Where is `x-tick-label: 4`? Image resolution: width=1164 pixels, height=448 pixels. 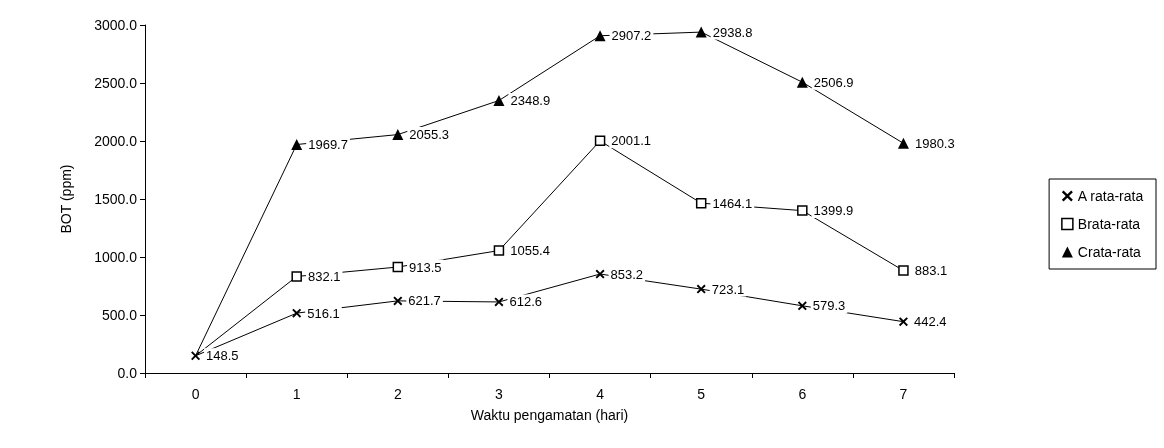 x-tick-label: 4 is located at coordinates (600, 394).